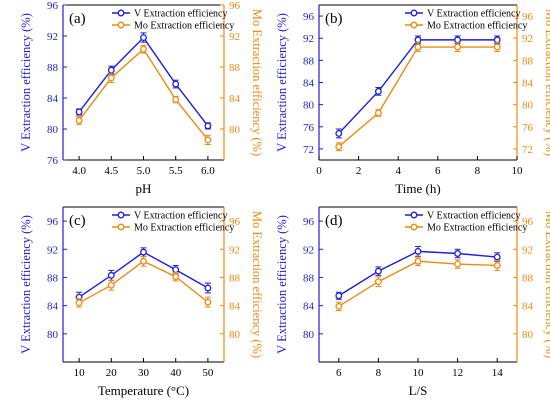 The height and width of the screenshot is (407, 550). I want to click on right-y-tick-label: 72, so click(527, 150).